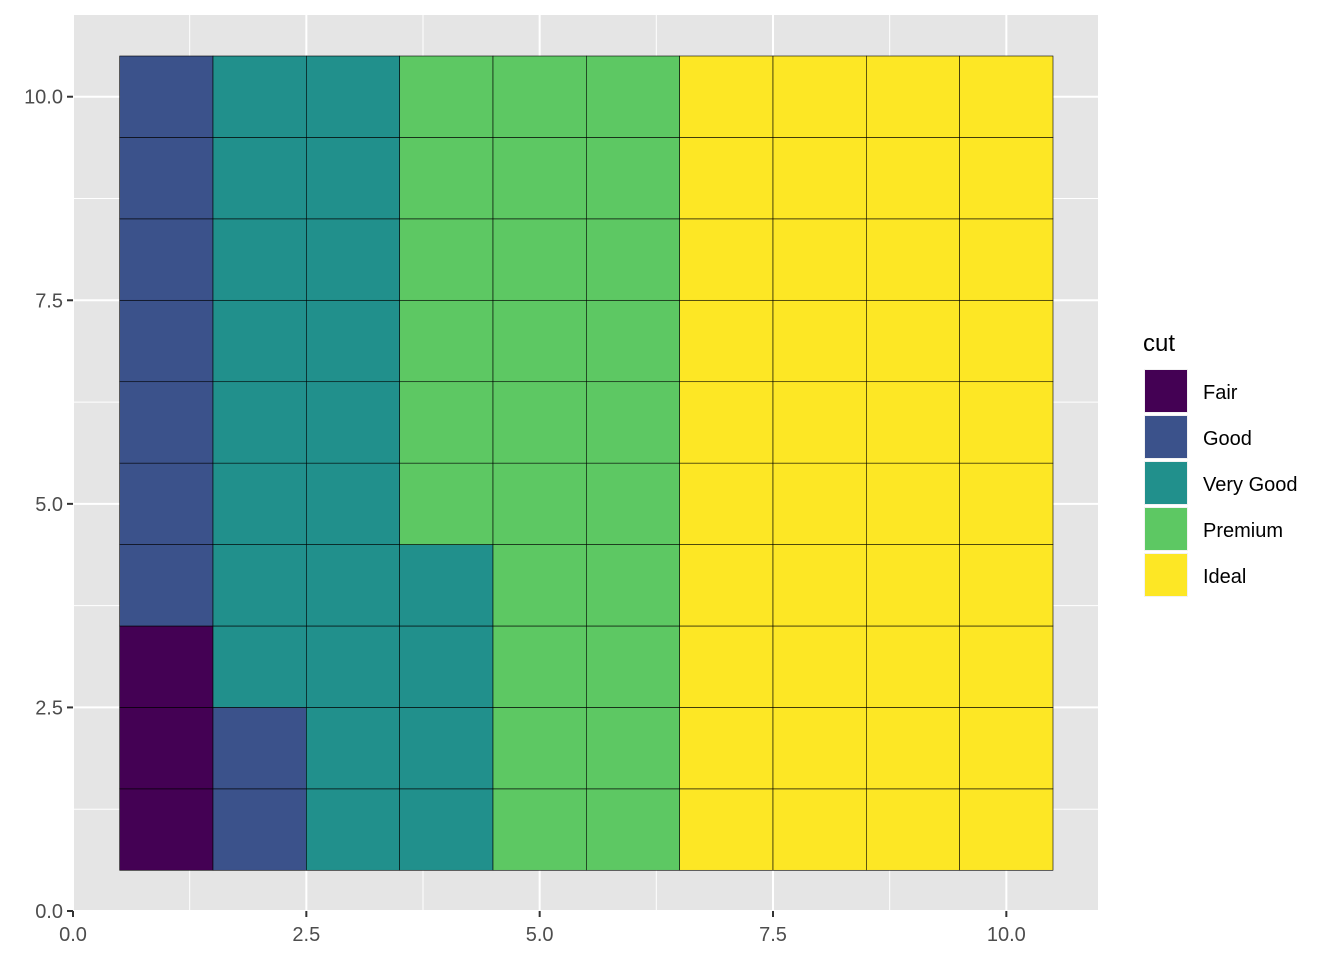  What do you see at coordinates (1166, 575) in the screenshot?
I see `legend-swatch-ideal` at bounding box center [1166, 575].